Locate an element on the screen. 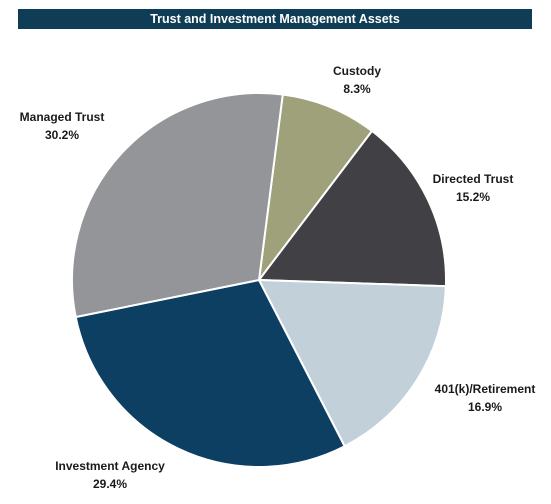  slice-value-label: 15.2% is located at coordinates (473, 197).